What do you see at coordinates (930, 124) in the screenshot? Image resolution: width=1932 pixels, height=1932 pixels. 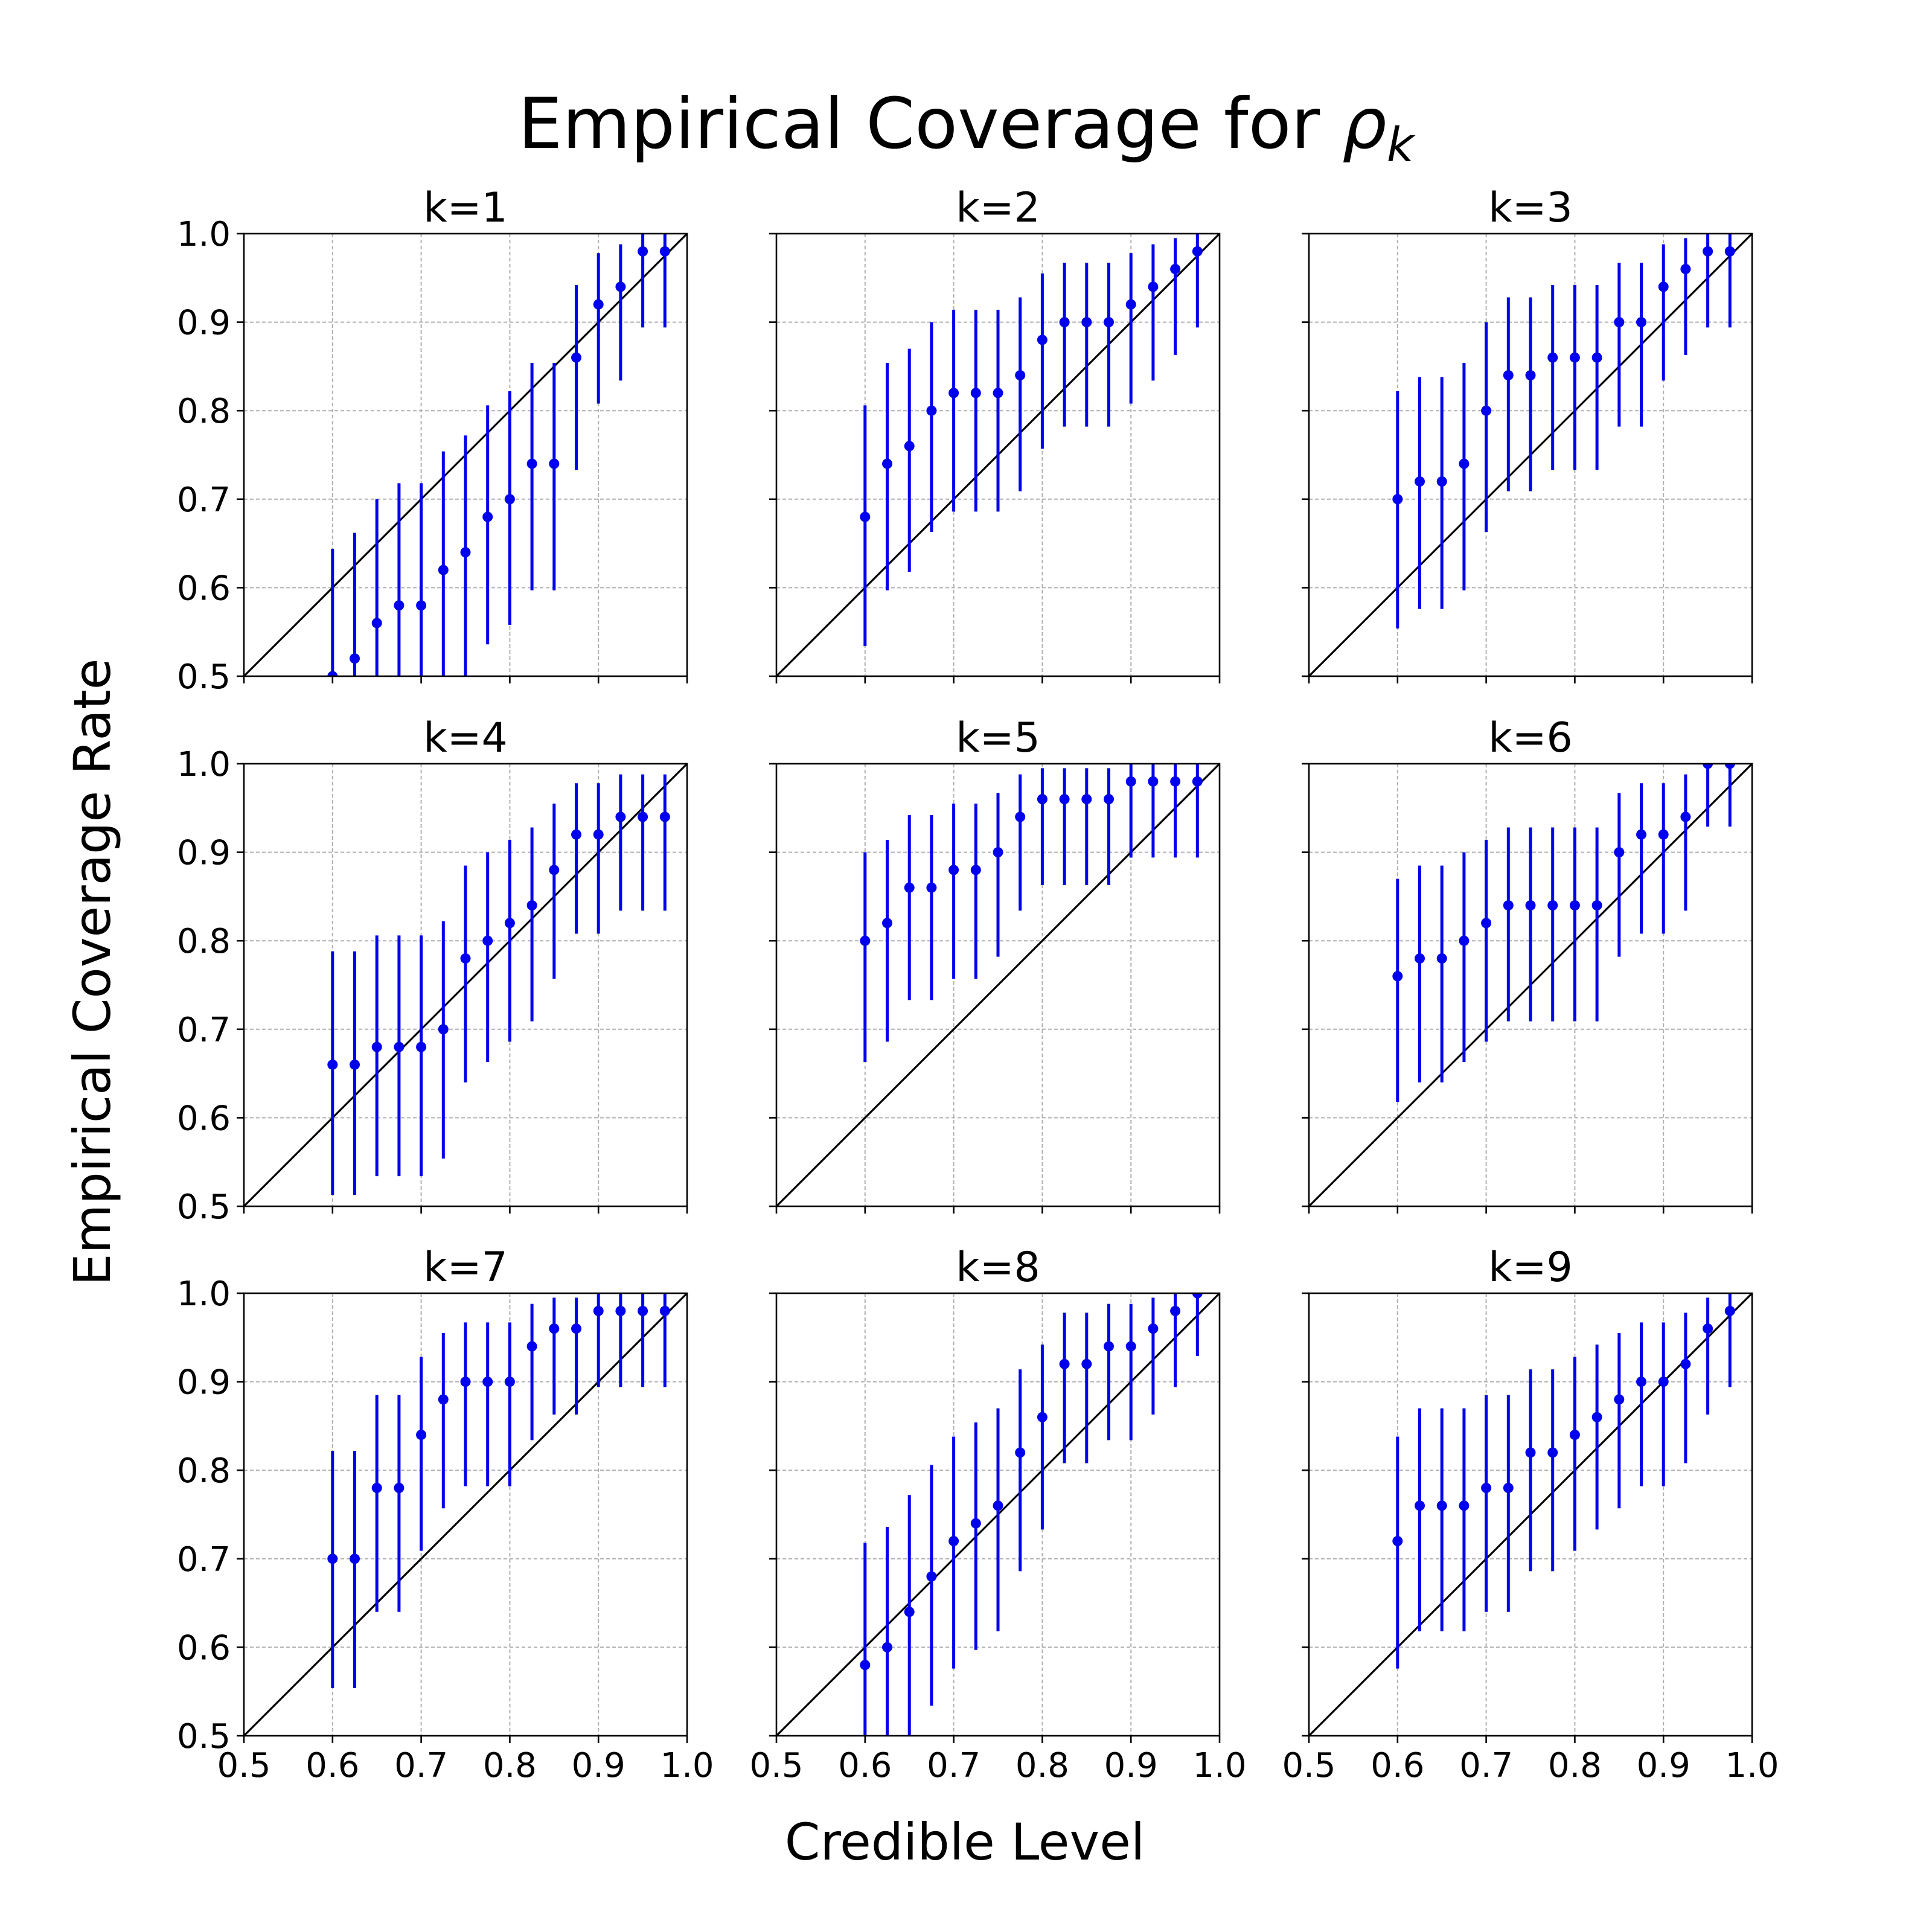 I see `figure-title-text: Empirical Coverage for` at bounding box center [930, 124].